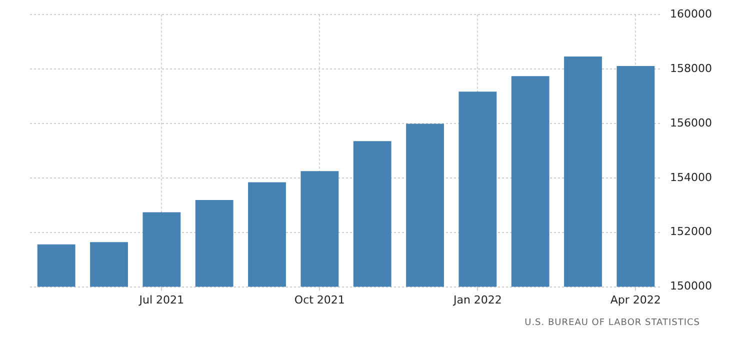 The width and height of the screenshot is (730, 340). I want to click on y-tick-label: 160000, so click(691, 13).